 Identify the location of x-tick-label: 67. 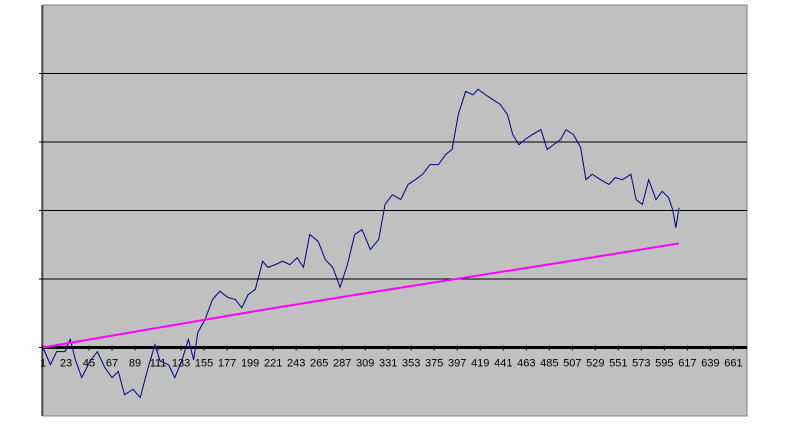
(112, 363).